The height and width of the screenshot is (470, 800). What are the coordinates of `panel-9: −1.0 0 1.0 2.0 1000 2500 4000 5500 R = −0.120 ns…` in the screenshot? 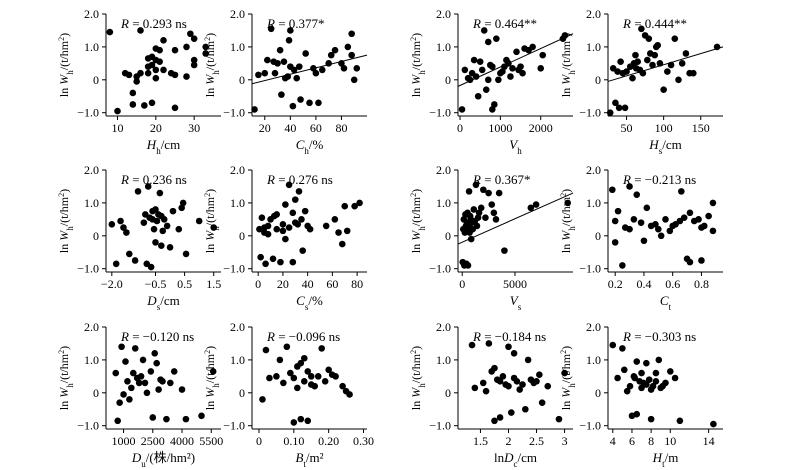 It's located at (140, 394).